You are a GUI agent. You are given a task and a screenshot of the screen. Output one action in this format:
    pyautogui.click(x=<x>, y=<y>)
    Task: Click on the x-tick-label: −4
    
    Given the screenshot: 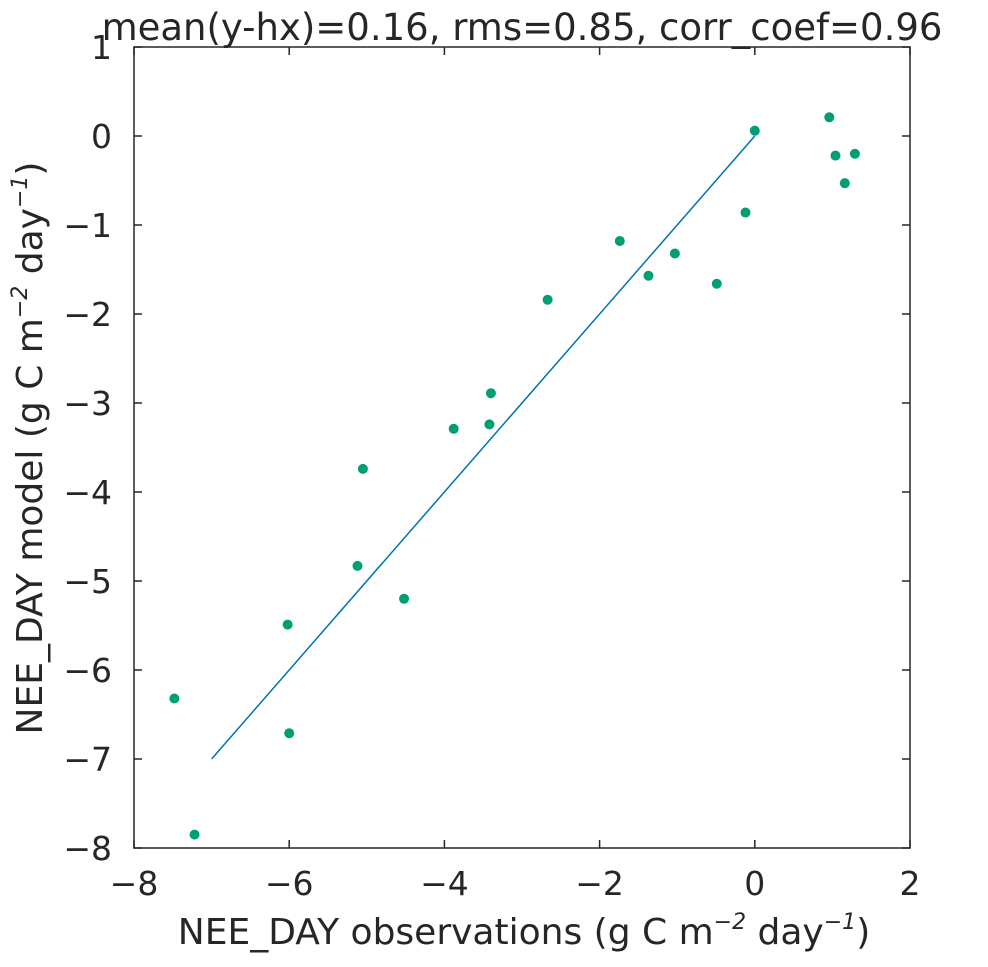 What is the action you would take?
    pyautogui.click(x=444, y=883)
    